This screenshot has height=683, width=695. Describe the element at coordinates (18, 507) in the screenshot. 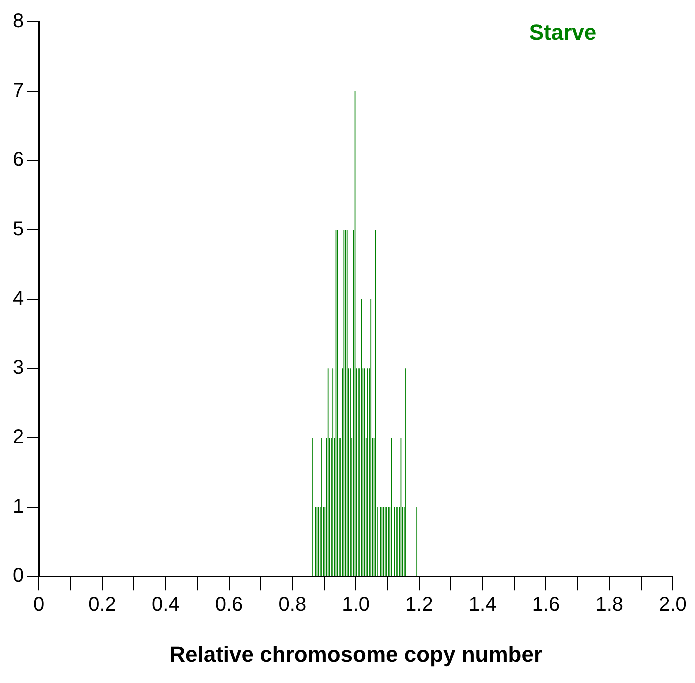

I see `y-tick-label: 1` at that location.